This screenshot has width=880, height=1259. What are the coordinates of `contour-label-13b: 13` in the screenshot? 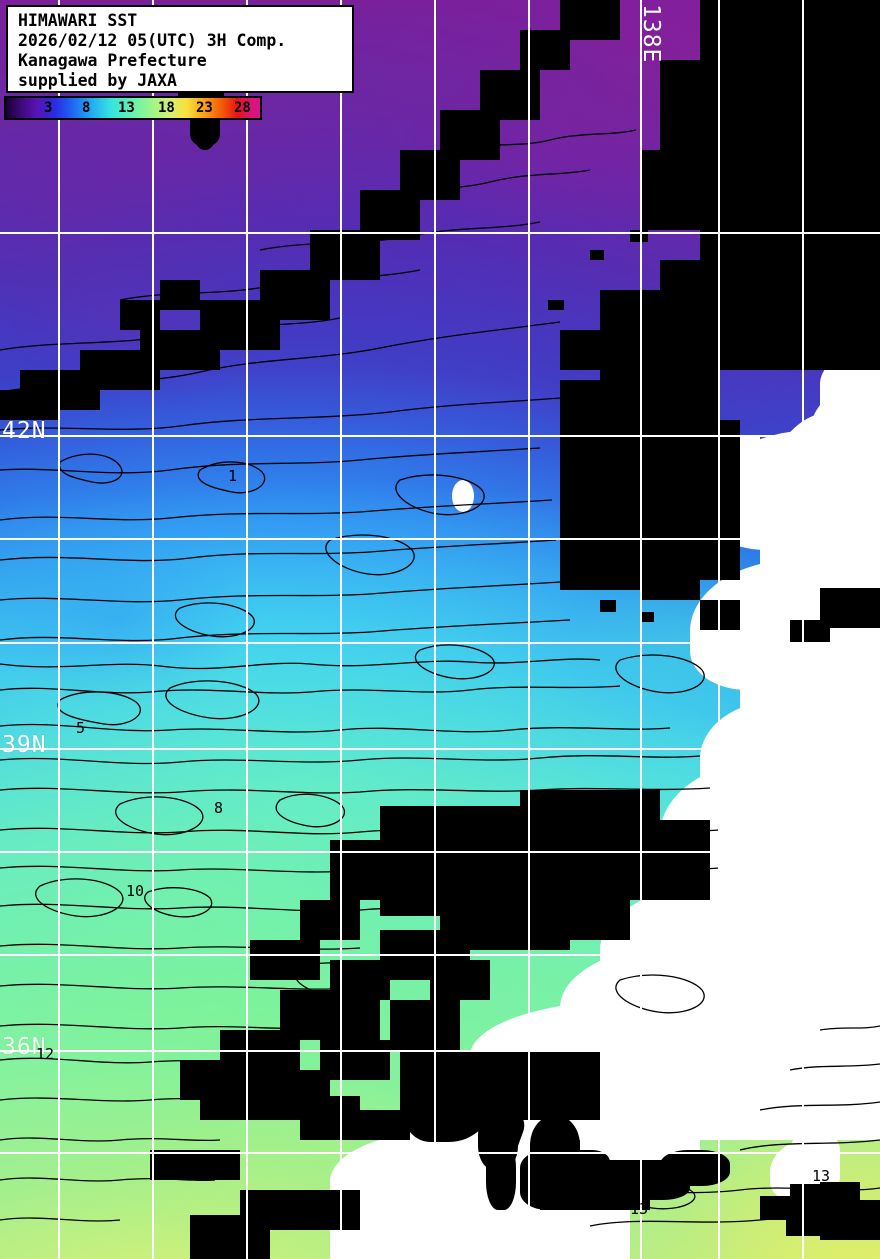 It's located at (821, 1176).